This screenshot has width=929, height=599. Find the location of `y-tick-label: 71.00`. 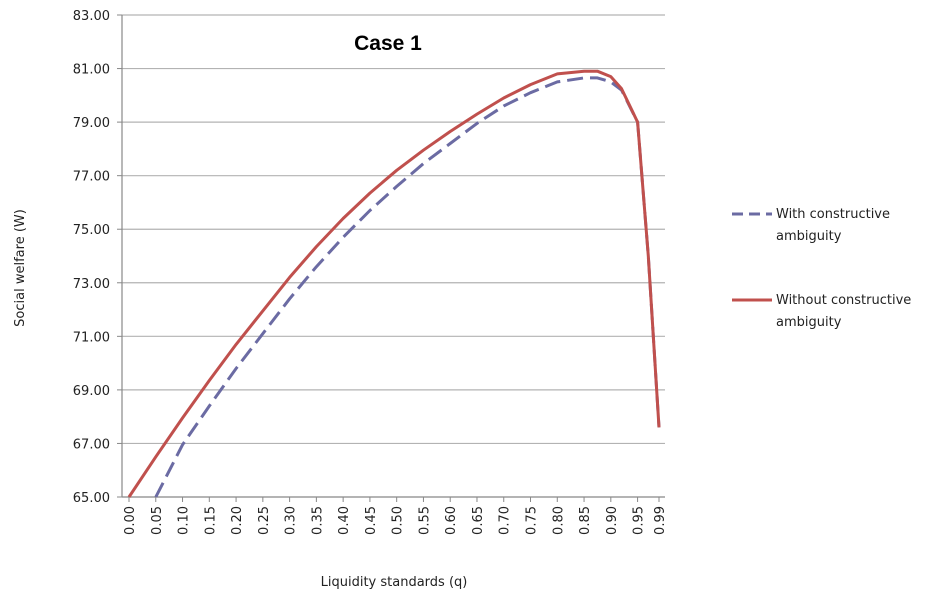

y-tick-label: 71.00 is located at coordinates (91, 337).